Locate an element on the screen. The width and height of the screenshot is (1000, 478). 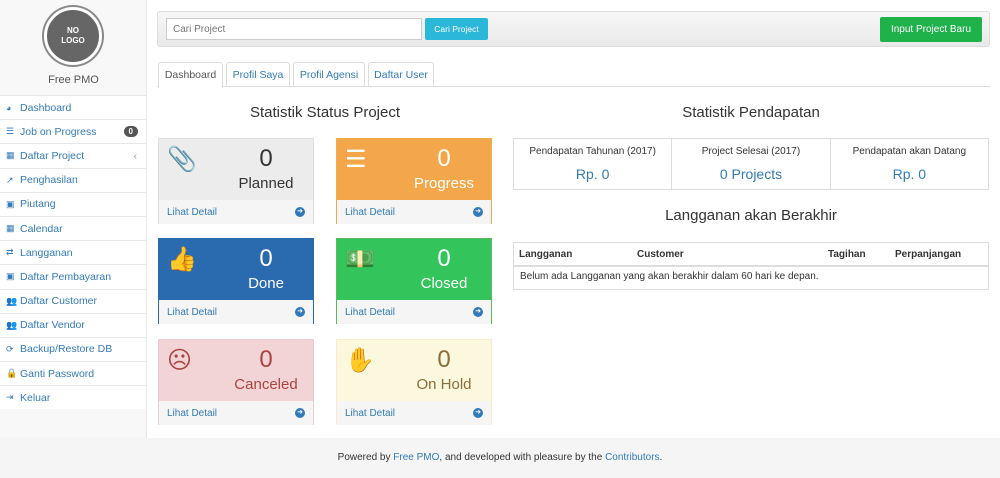
search-input is located at coordinates (294, 29).